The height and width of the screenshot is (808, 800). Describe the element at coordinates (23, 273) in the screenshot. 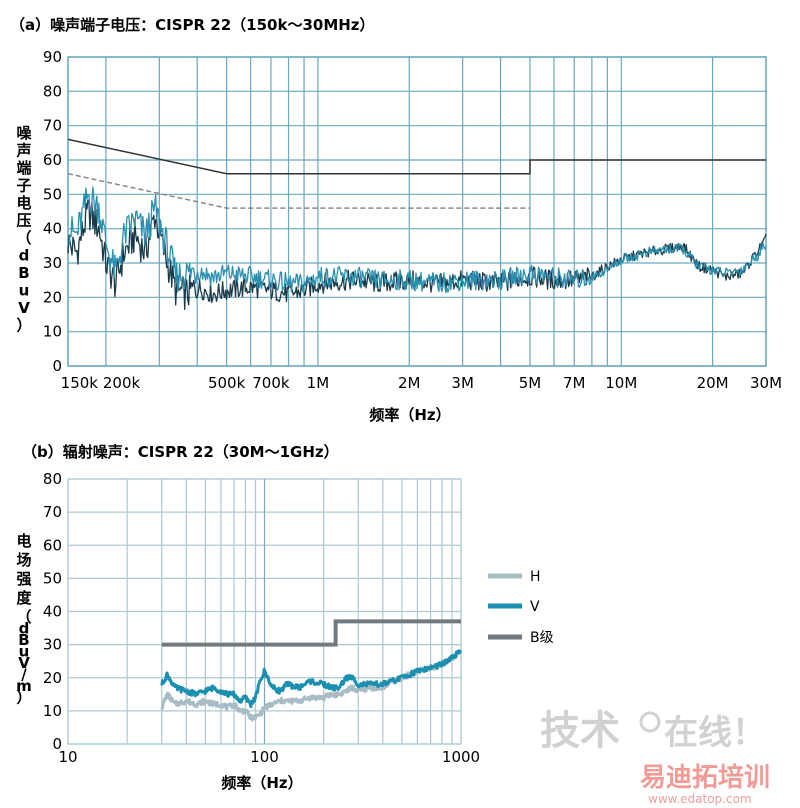

I see `chart-a-ylabel-char-8: B` at that location.